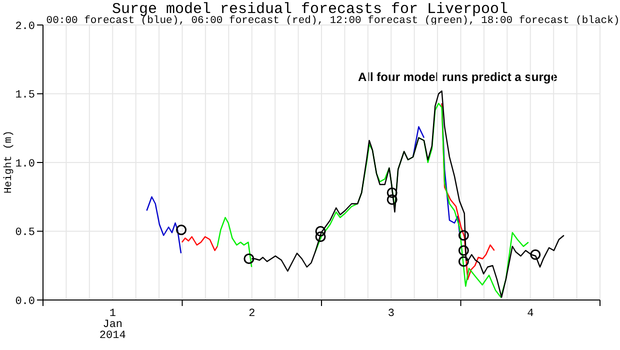 The height and width of the screenshot is (350, 620). I want to click on y-tick-label: 0.5, so click(25, 233).